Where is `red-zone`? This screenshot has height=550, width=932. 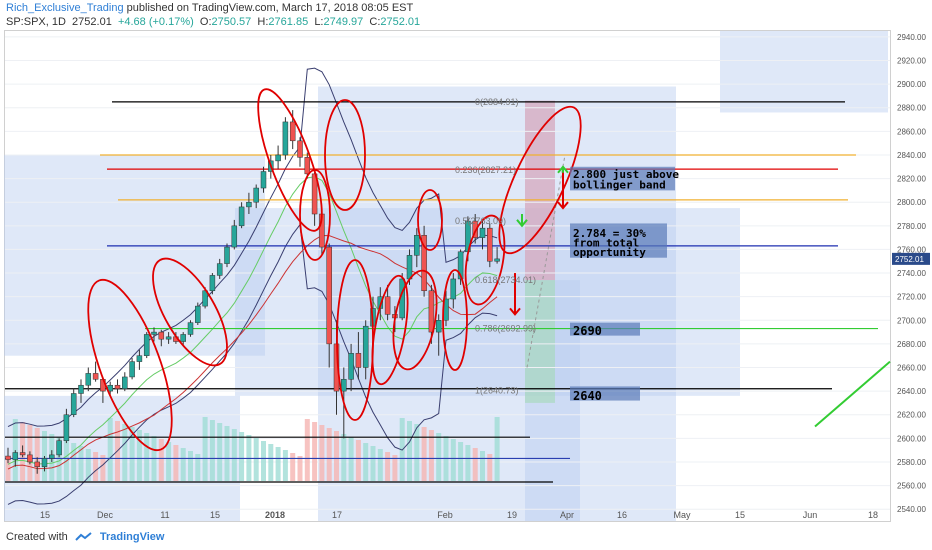
red-zone is located at coordinates (540, 190).